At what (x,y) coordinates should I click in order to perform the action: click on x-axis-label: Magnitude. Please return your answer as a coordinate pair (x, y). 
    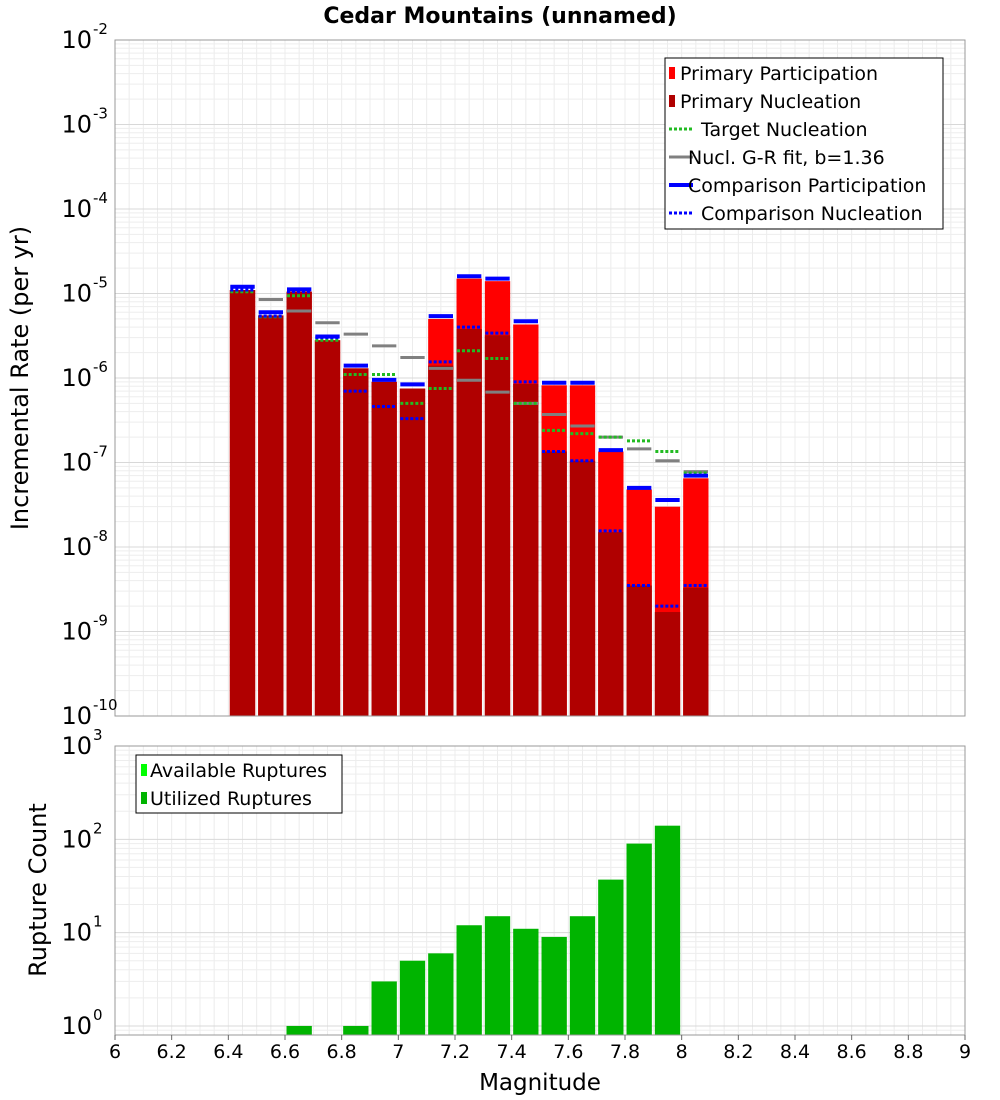
    Looking at the image, I should click on (540, 1083).